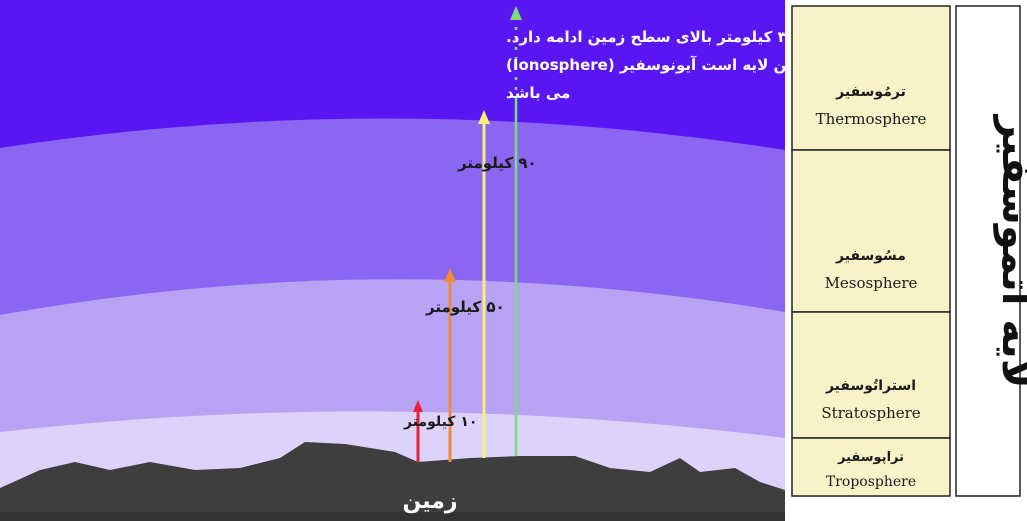 The image size is (1027, 521). What do you see at coordinates (440, 422) in the screenshot?
I see `label-10km: ۱۰ کیلومتر` at bounding box center [440, 422].